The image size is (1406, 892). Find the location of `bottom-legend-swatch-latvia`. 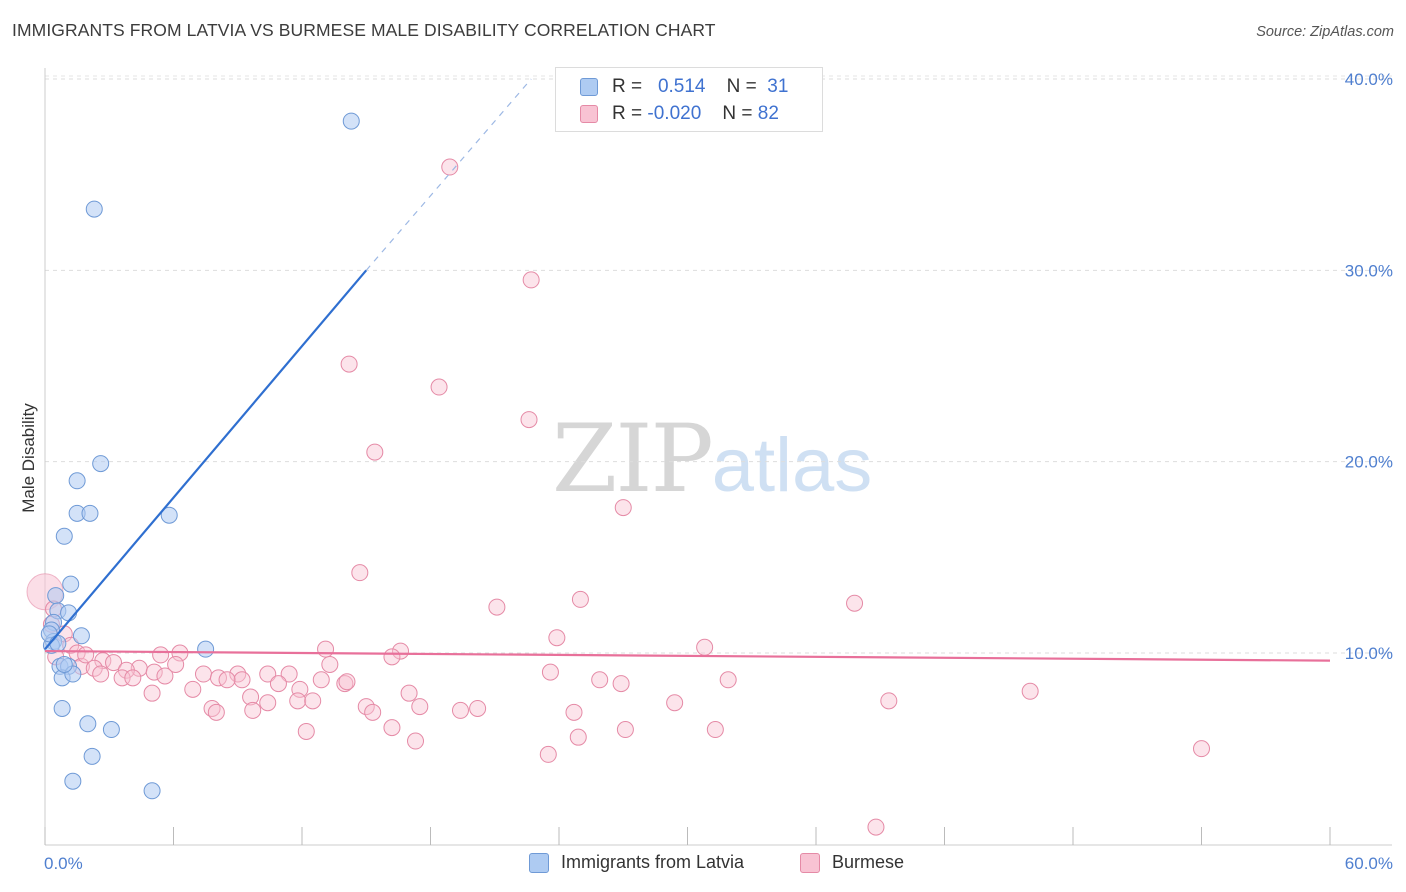

bottom-legend-swatch-latvia is located at coordinates (539, 862).